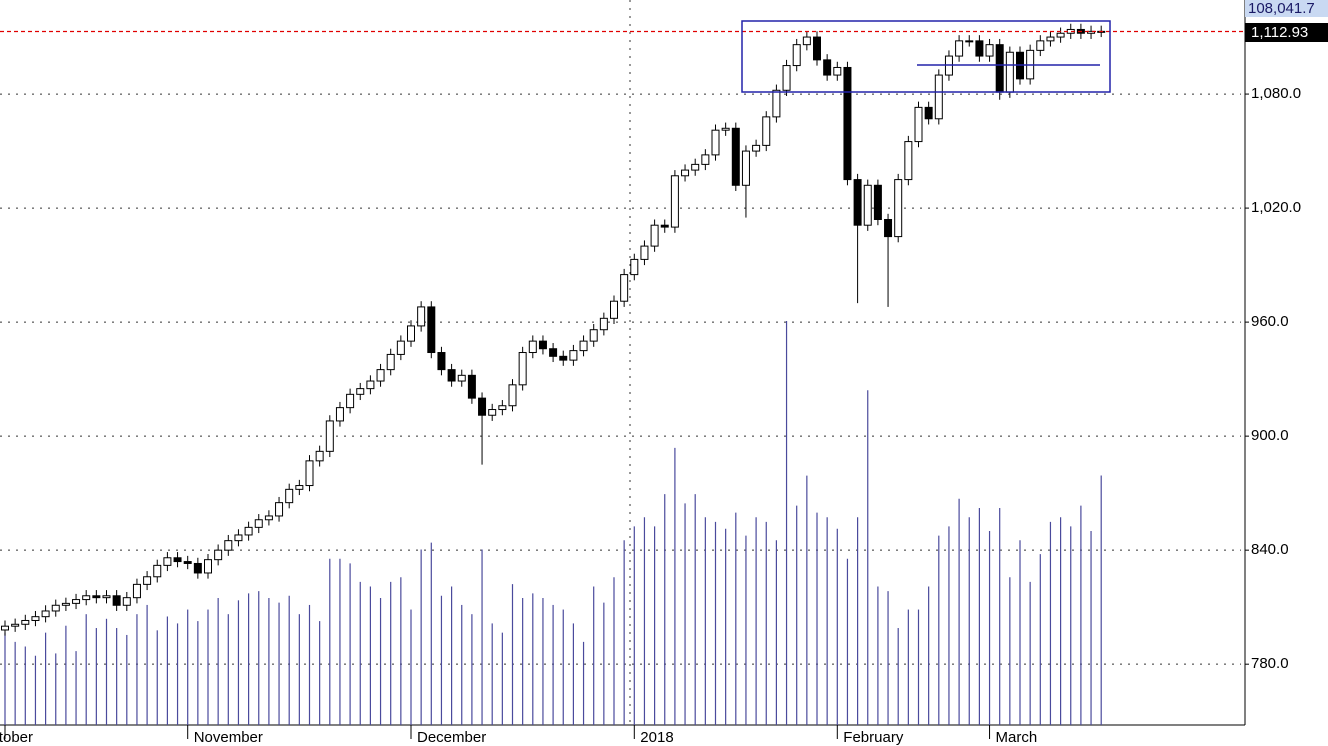 The width and height of the screenshot is (1328, 746). Describe the element at coordinates (1017, 737) in the screenshot. I see `x-tick-label: March` at that location.